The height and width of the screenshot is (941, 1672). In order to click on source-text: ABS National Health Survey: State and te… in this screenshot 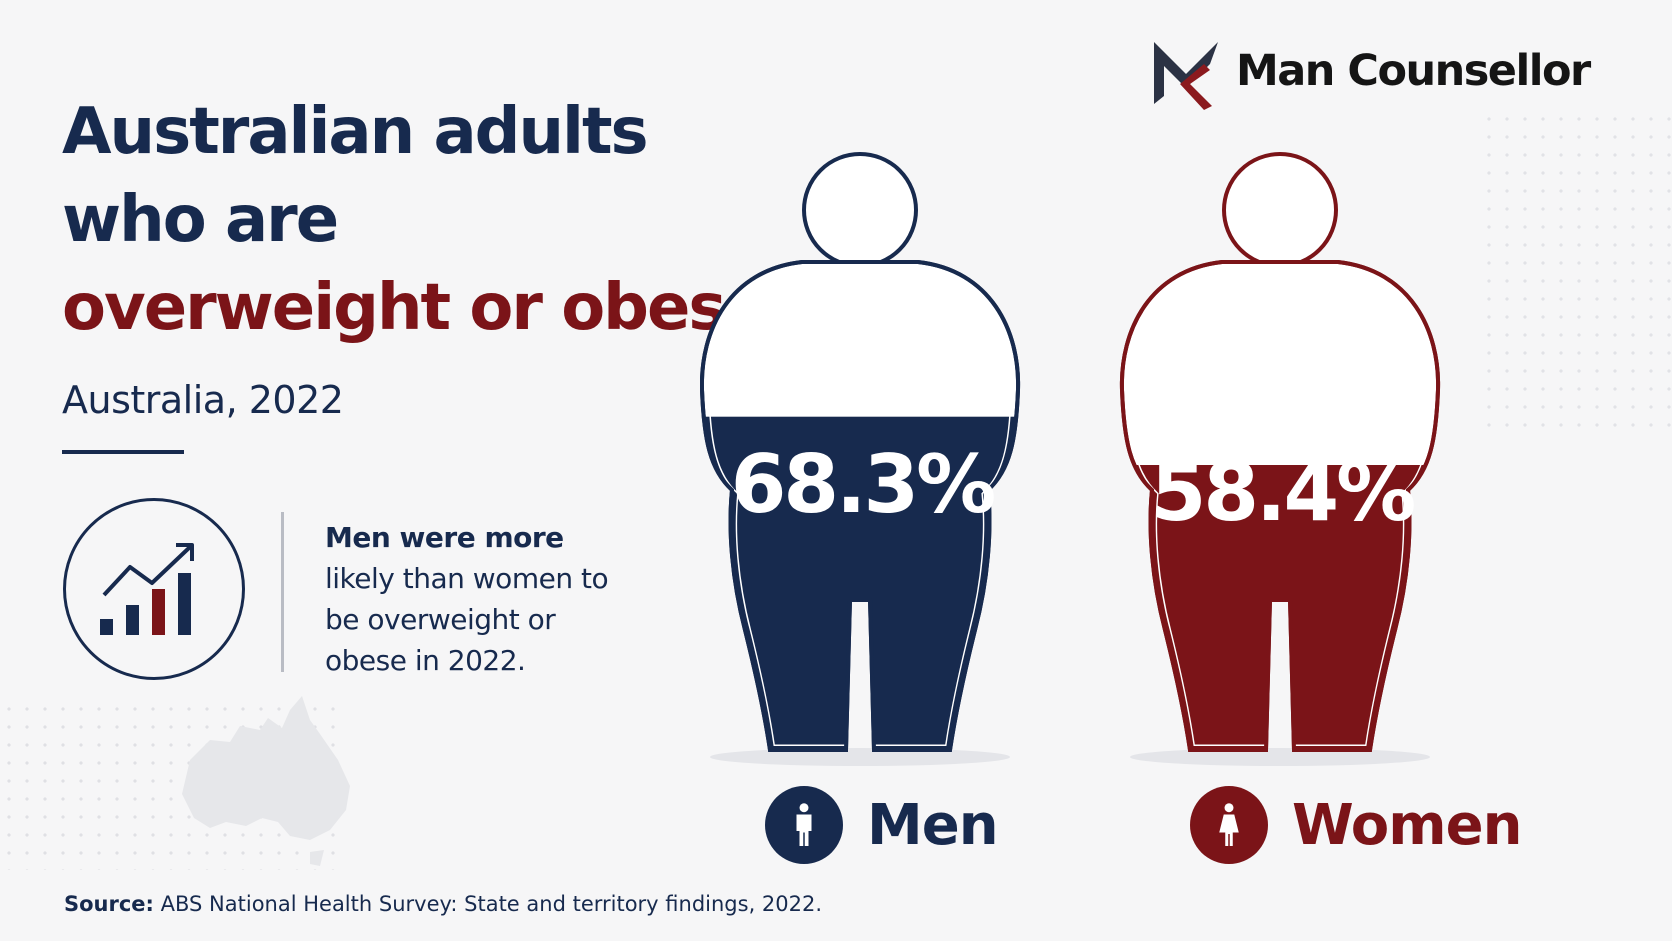, I will do `click(491, 904)`.